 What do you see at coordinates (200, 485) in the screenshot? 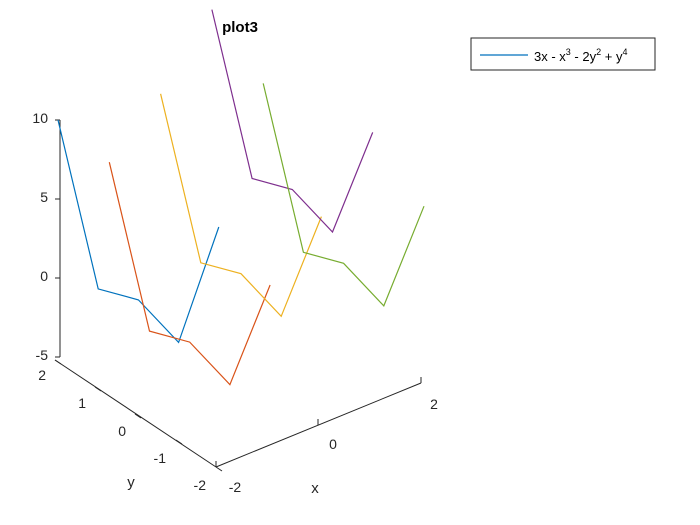
I see `y-tick-label: -2` at bounding box center [200, 485].